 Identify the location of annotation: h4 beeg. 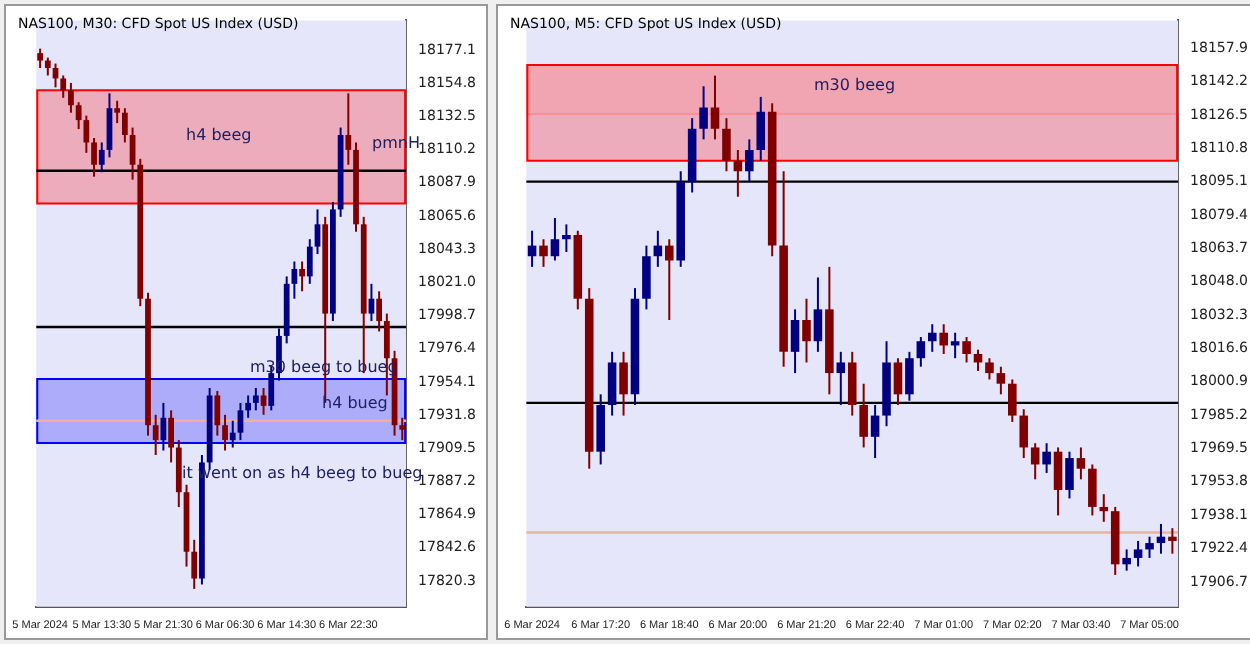
(219, 135).